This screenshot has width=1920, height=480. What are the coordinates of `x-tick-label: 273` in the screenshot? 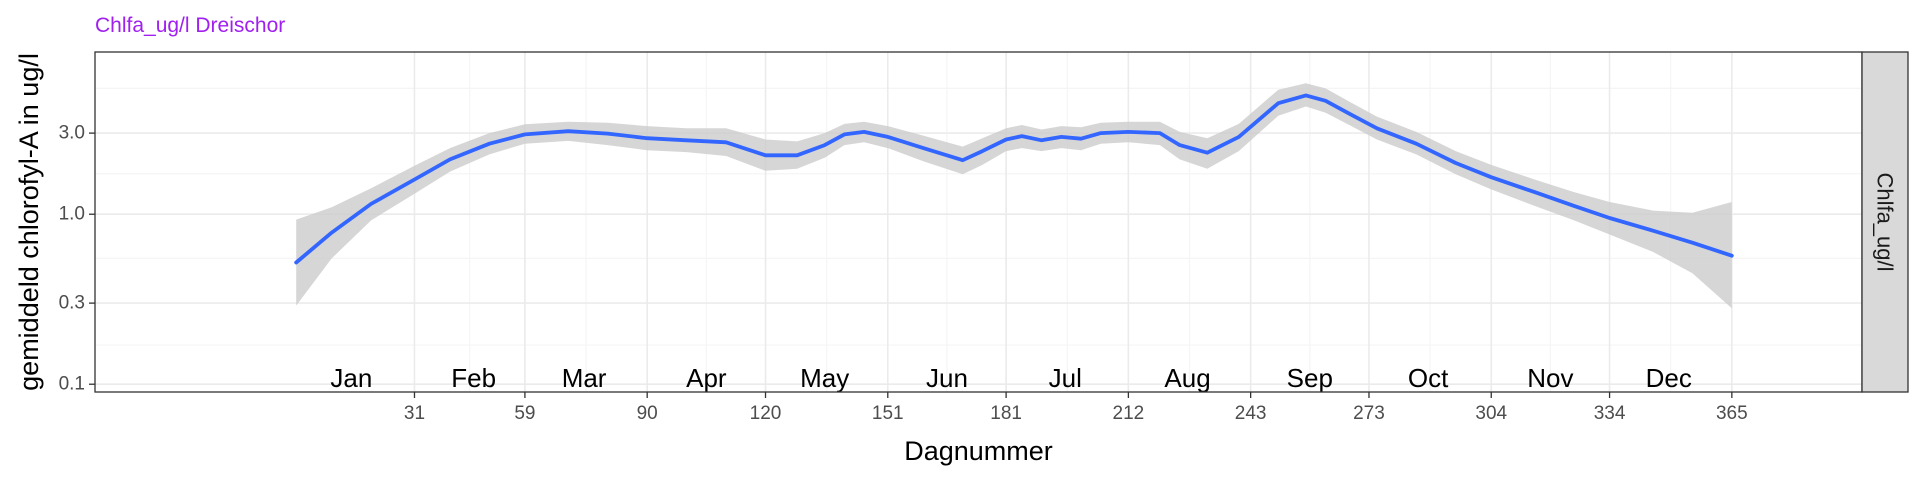 It's located at (1369, 413).